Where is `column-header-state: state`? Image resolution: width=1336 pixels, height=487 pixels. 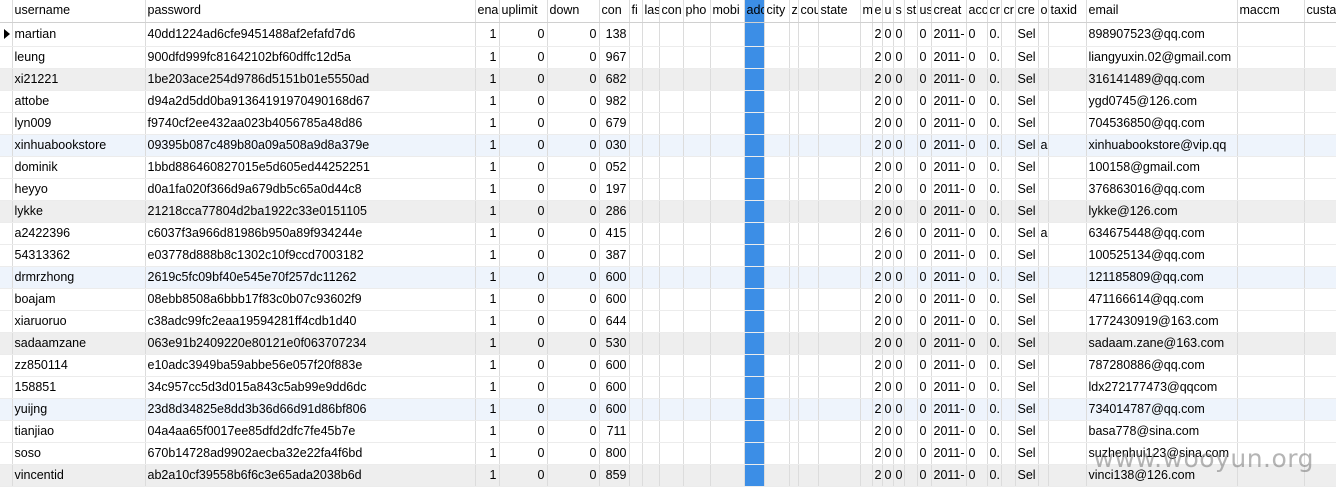
column-header-state: state is located at coordinates (839, 11).